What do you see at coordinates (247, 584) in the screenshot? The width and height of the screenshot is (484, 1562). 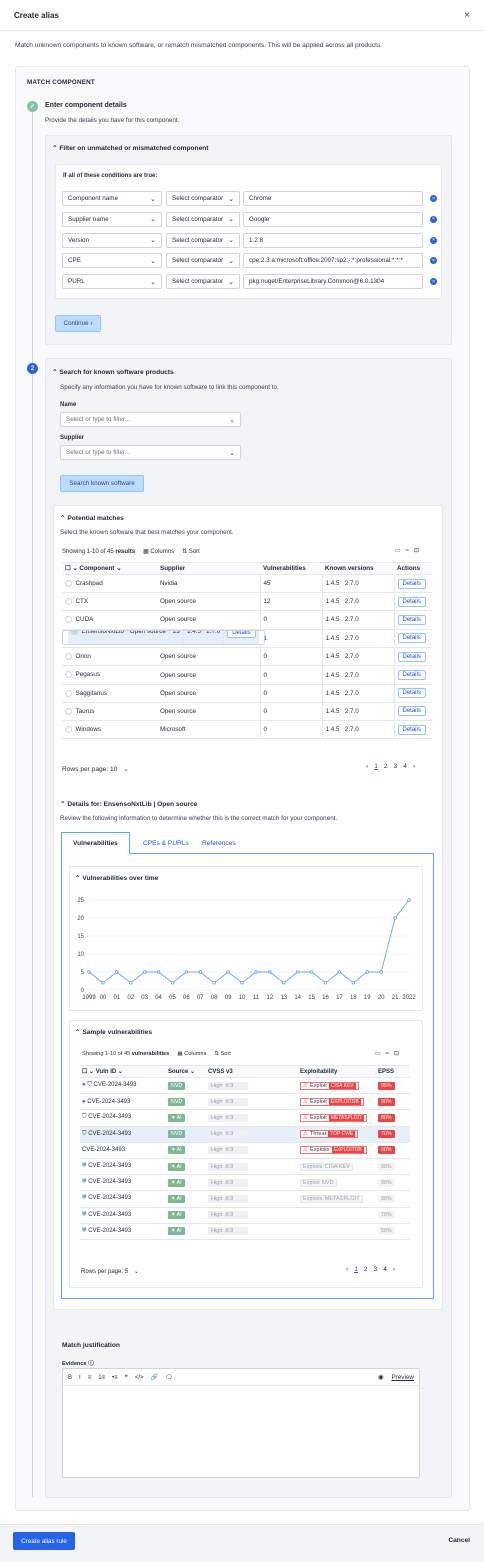 I see `table-row: Crashpad Nvidia 45 1.4.5 2.7.0 Details` at bounding box center [247, 584].